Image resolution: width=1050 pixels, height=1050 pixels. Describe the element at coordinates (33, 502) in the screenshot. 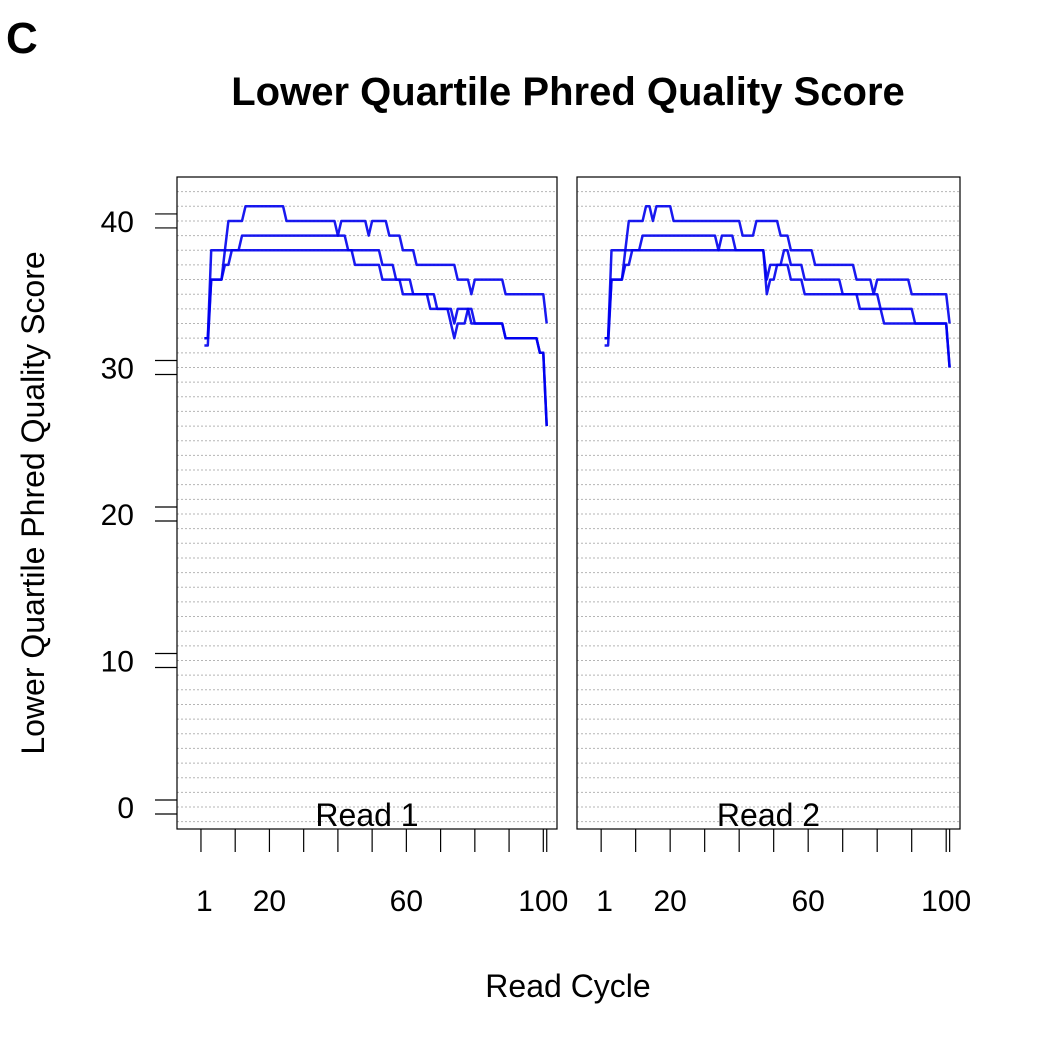

I see `y-axis-label: Lower Quartile Phred Quality Score` at that location.